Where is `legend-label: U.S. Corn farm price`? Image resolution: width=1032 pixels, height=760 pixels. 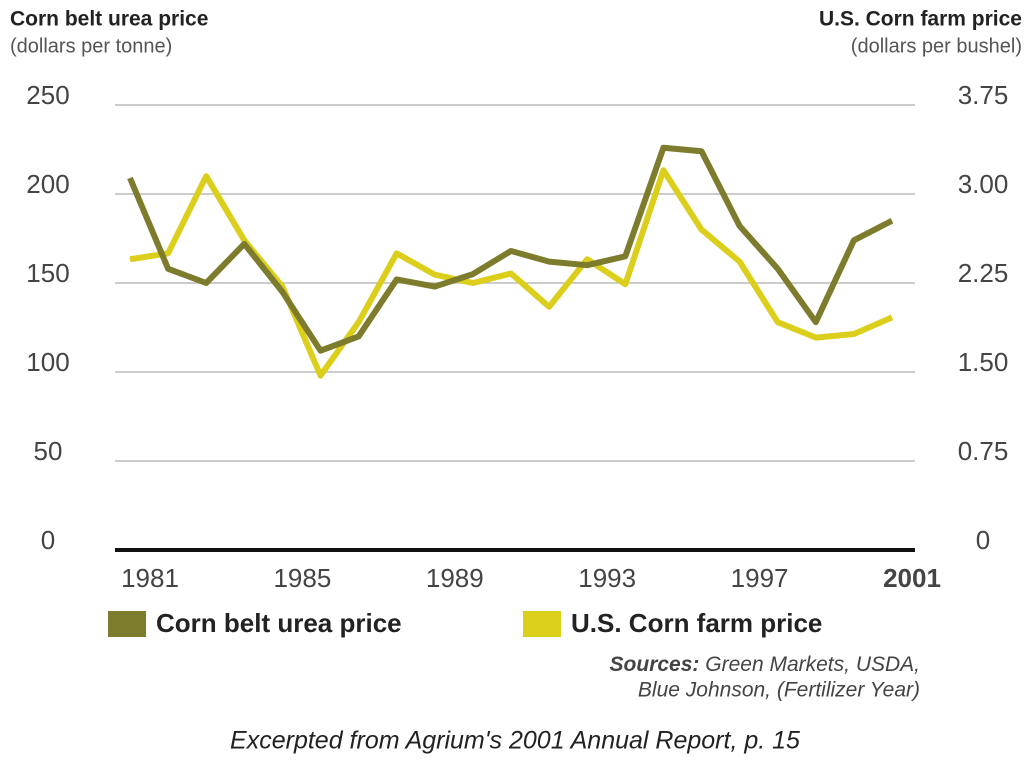 legend-label: U.S. Corn farm price is located at coordinates (696, 623).